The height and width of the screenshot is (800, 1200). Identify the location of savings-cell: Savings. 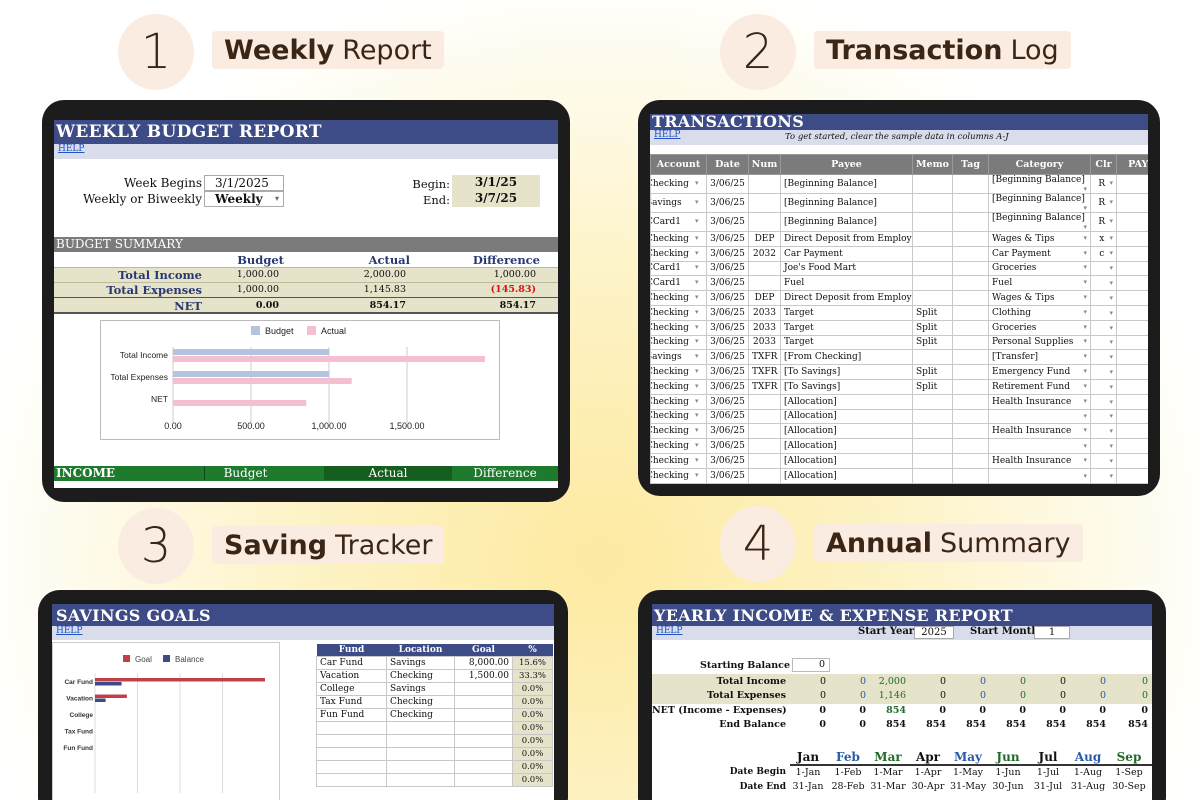
(420, 662).